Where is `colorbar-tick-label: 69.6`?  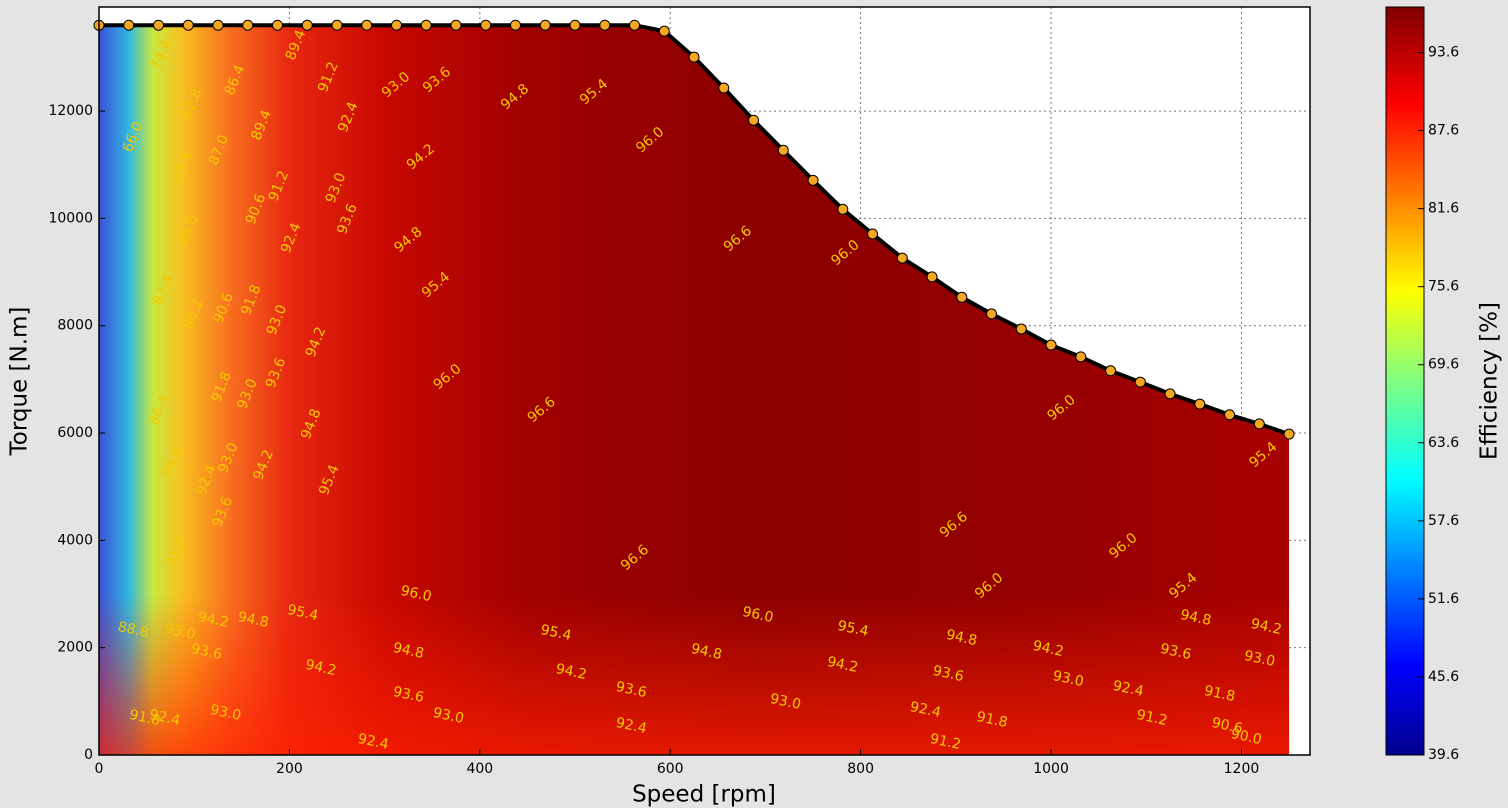 colorbar-tick-label: 69.6 is located at coordinates (1443, 365).